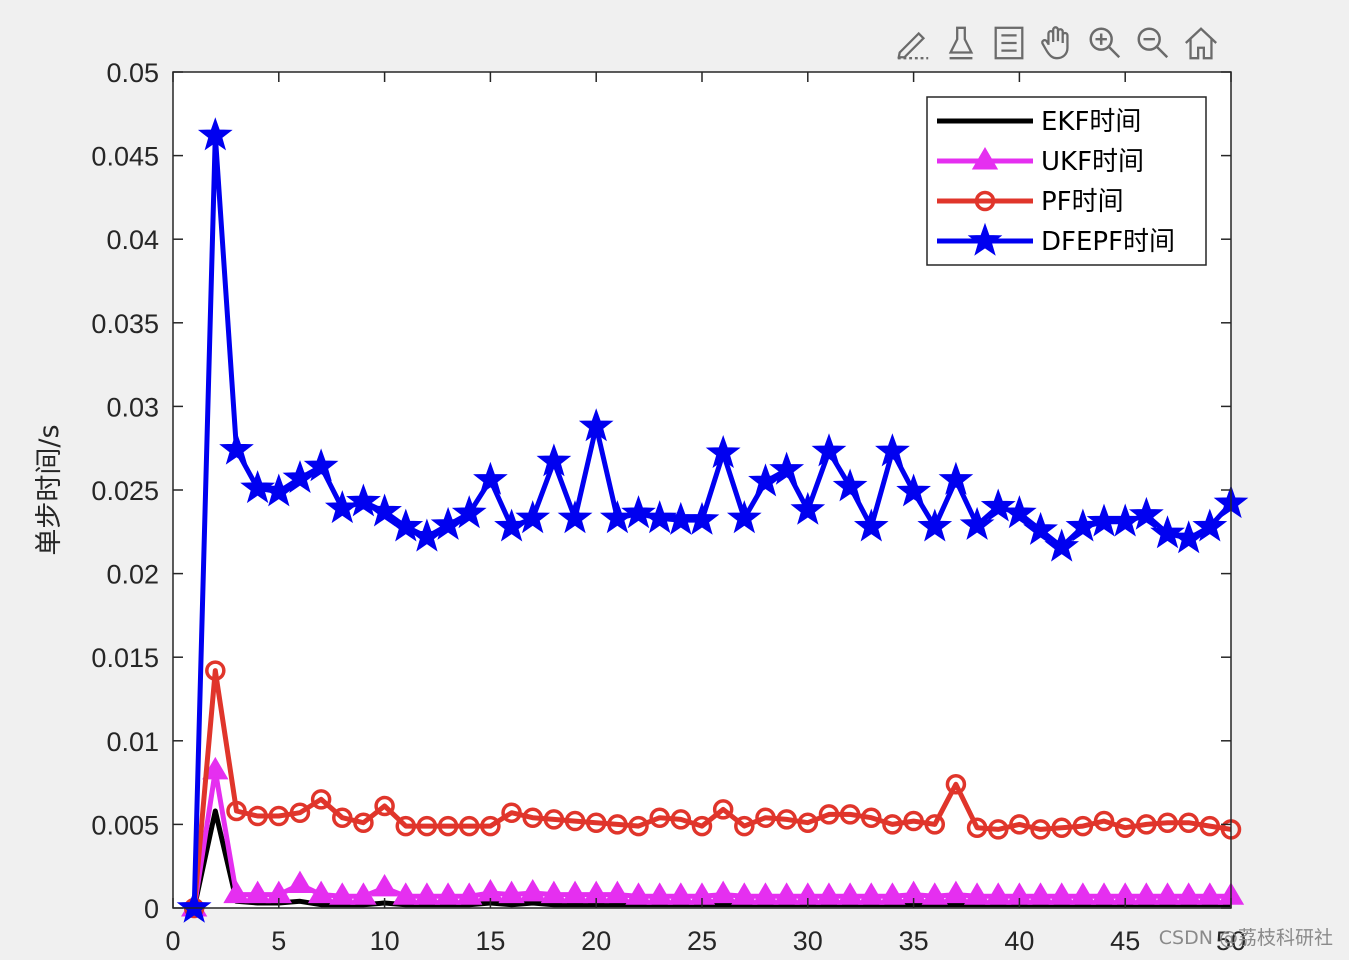 The height and width of the screenshot is (960, 1349). What do you see at coordinates (385, 941) in the screenshot?
I see `x-tick-label: 10` at bounding box center [385, 941].